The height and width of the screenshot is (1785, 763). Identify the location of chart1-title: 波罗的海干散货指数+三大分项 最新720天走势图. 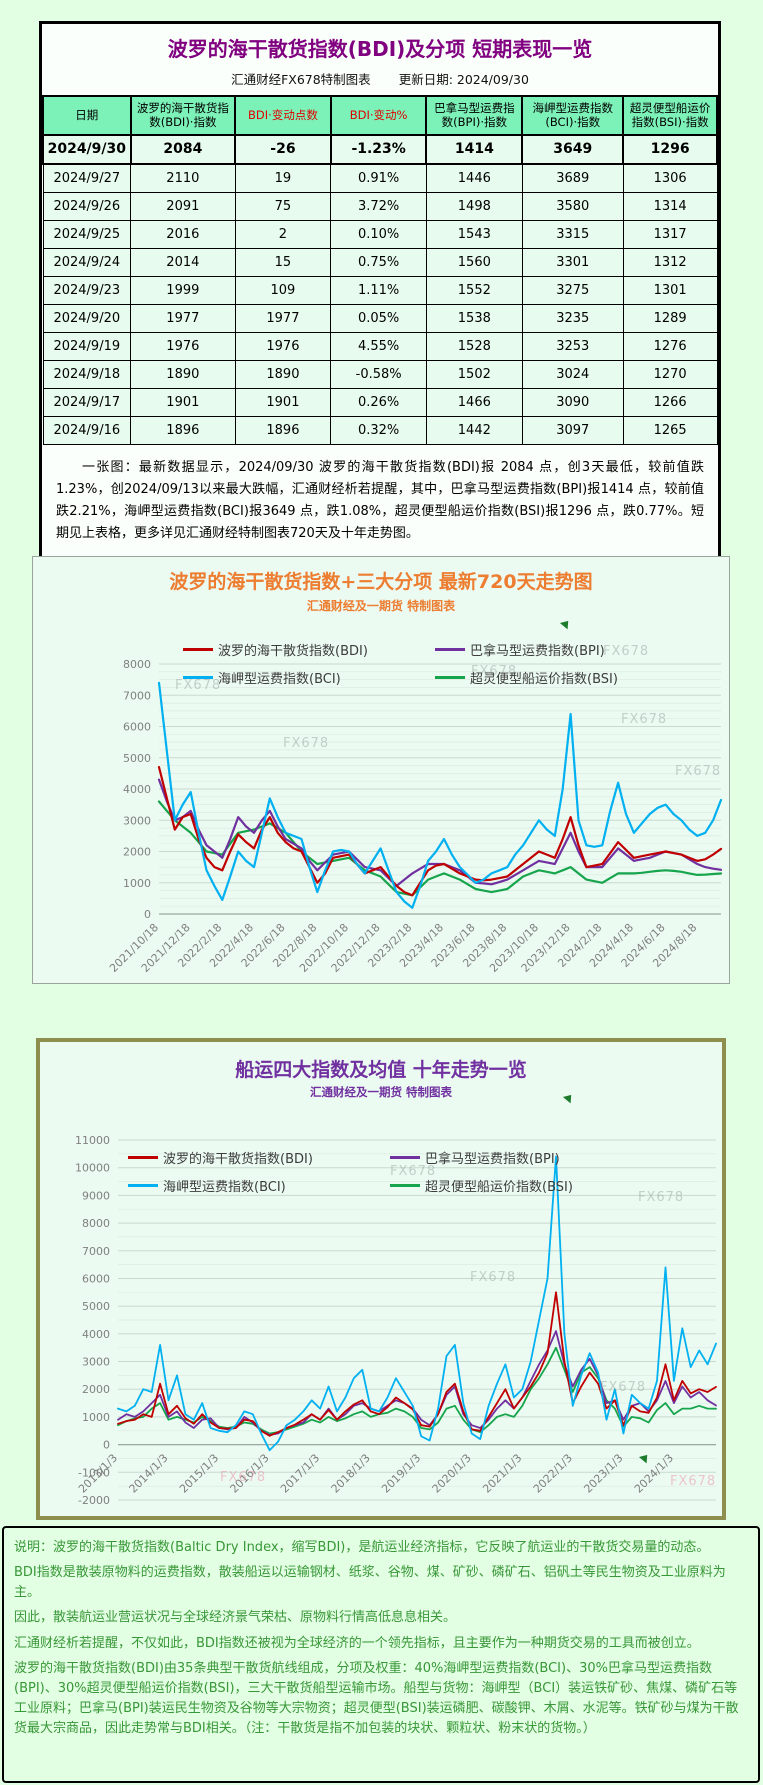
(381, 582).